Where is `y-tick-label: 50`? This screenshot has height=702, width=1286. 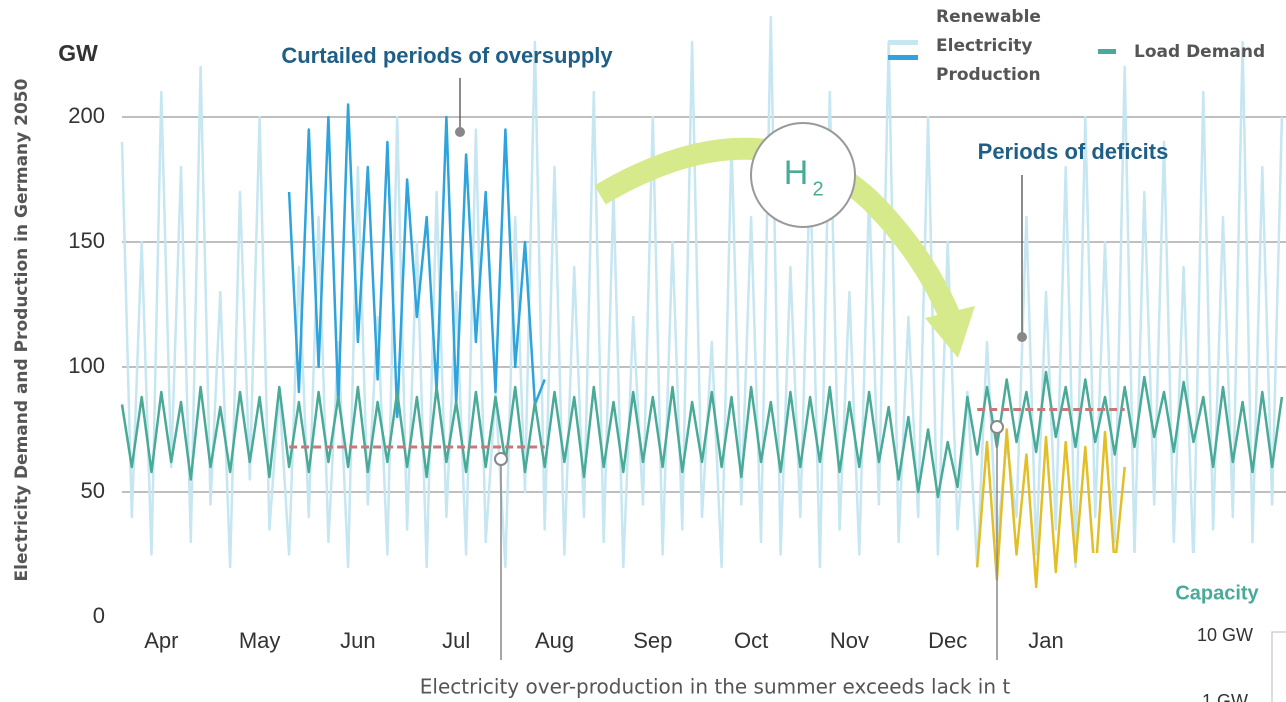 y-tick-label: 50 is located at coordinates (93, 490).